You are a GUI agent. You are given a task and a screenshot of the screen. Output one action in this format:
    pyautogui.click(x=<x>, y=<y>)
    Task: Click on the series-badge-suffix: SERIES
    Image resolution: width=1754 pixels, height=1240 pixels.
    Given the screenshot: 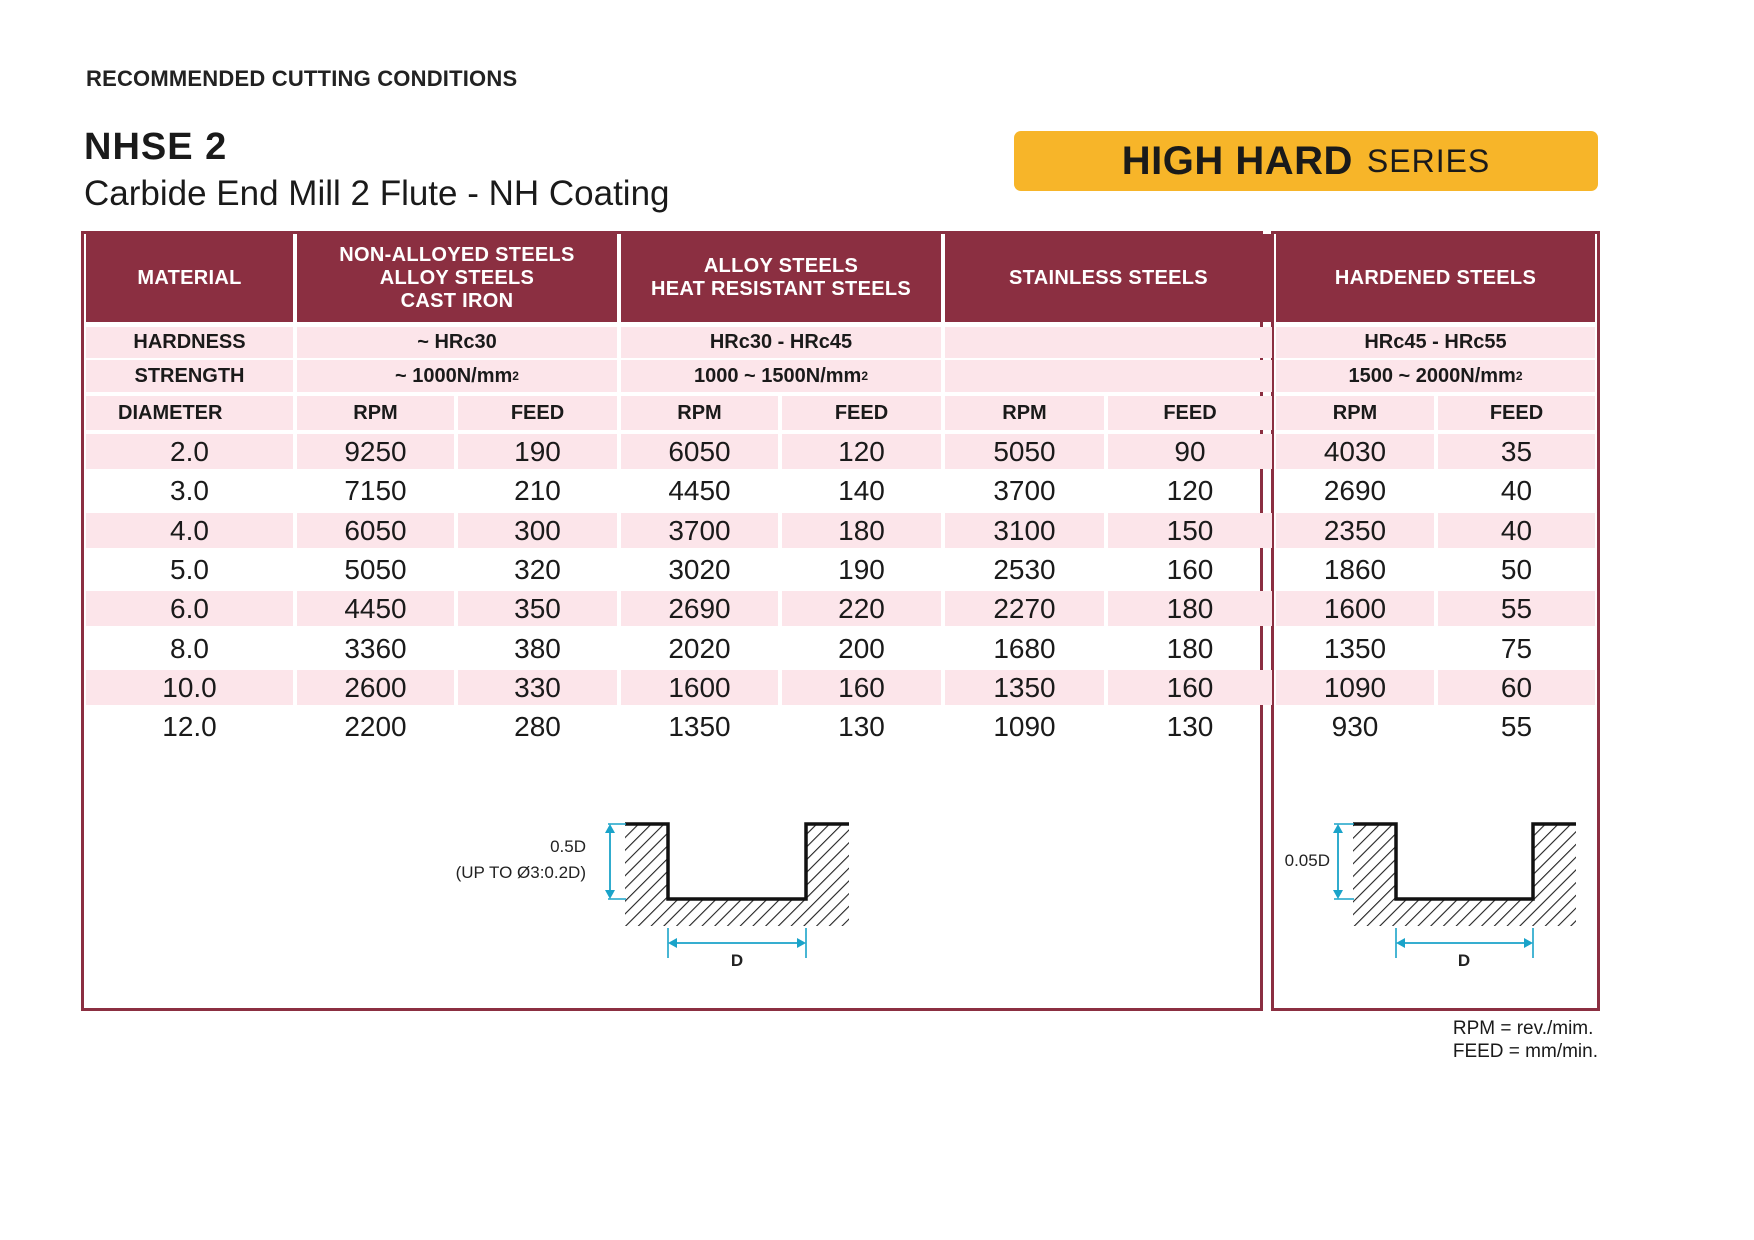 What is the action you would take?
    pyautogui.click(x=1428, y=160)
    